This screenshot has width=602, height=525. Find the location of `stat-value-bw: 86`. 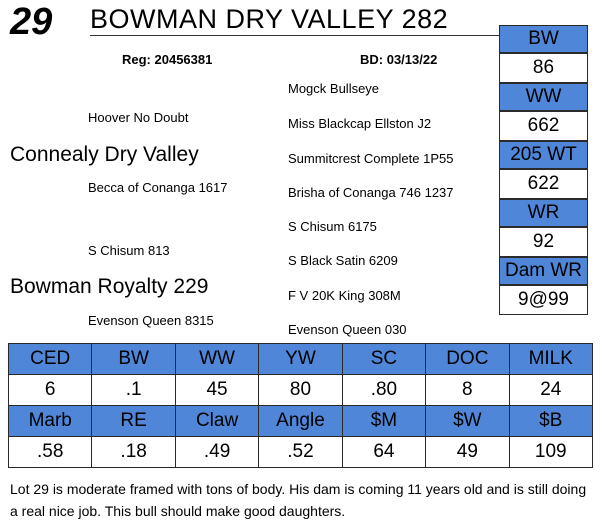

stat-value-bw: 86 is located at coordinates (543, 68).